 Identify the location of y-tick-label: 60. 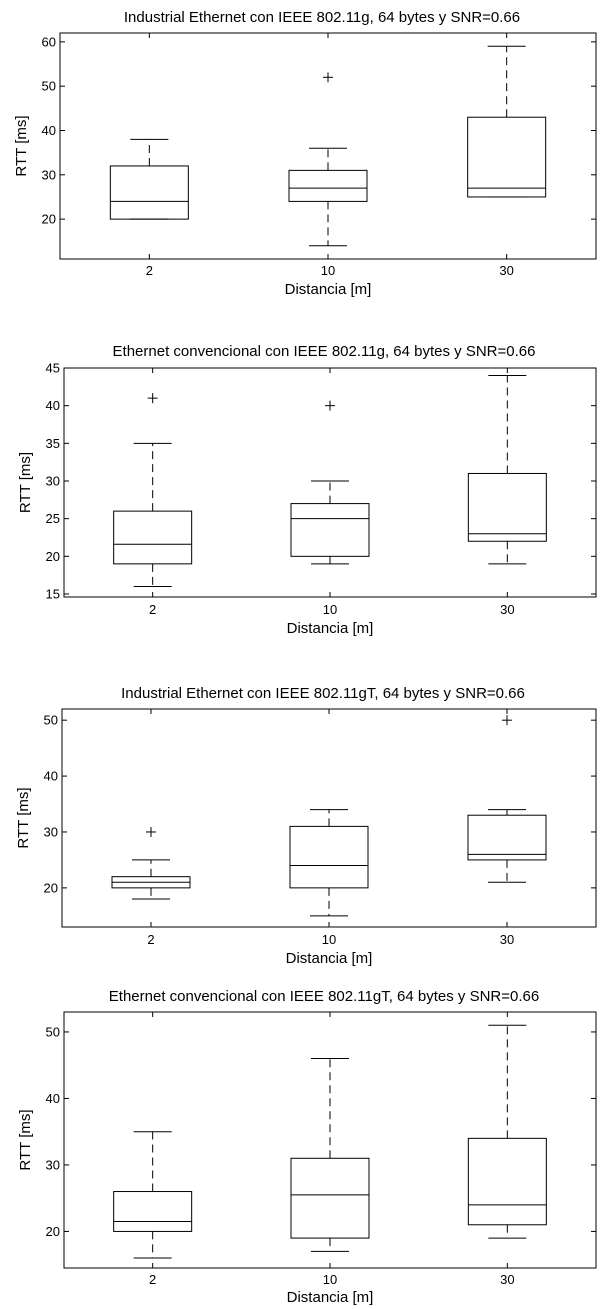
(49, 41).